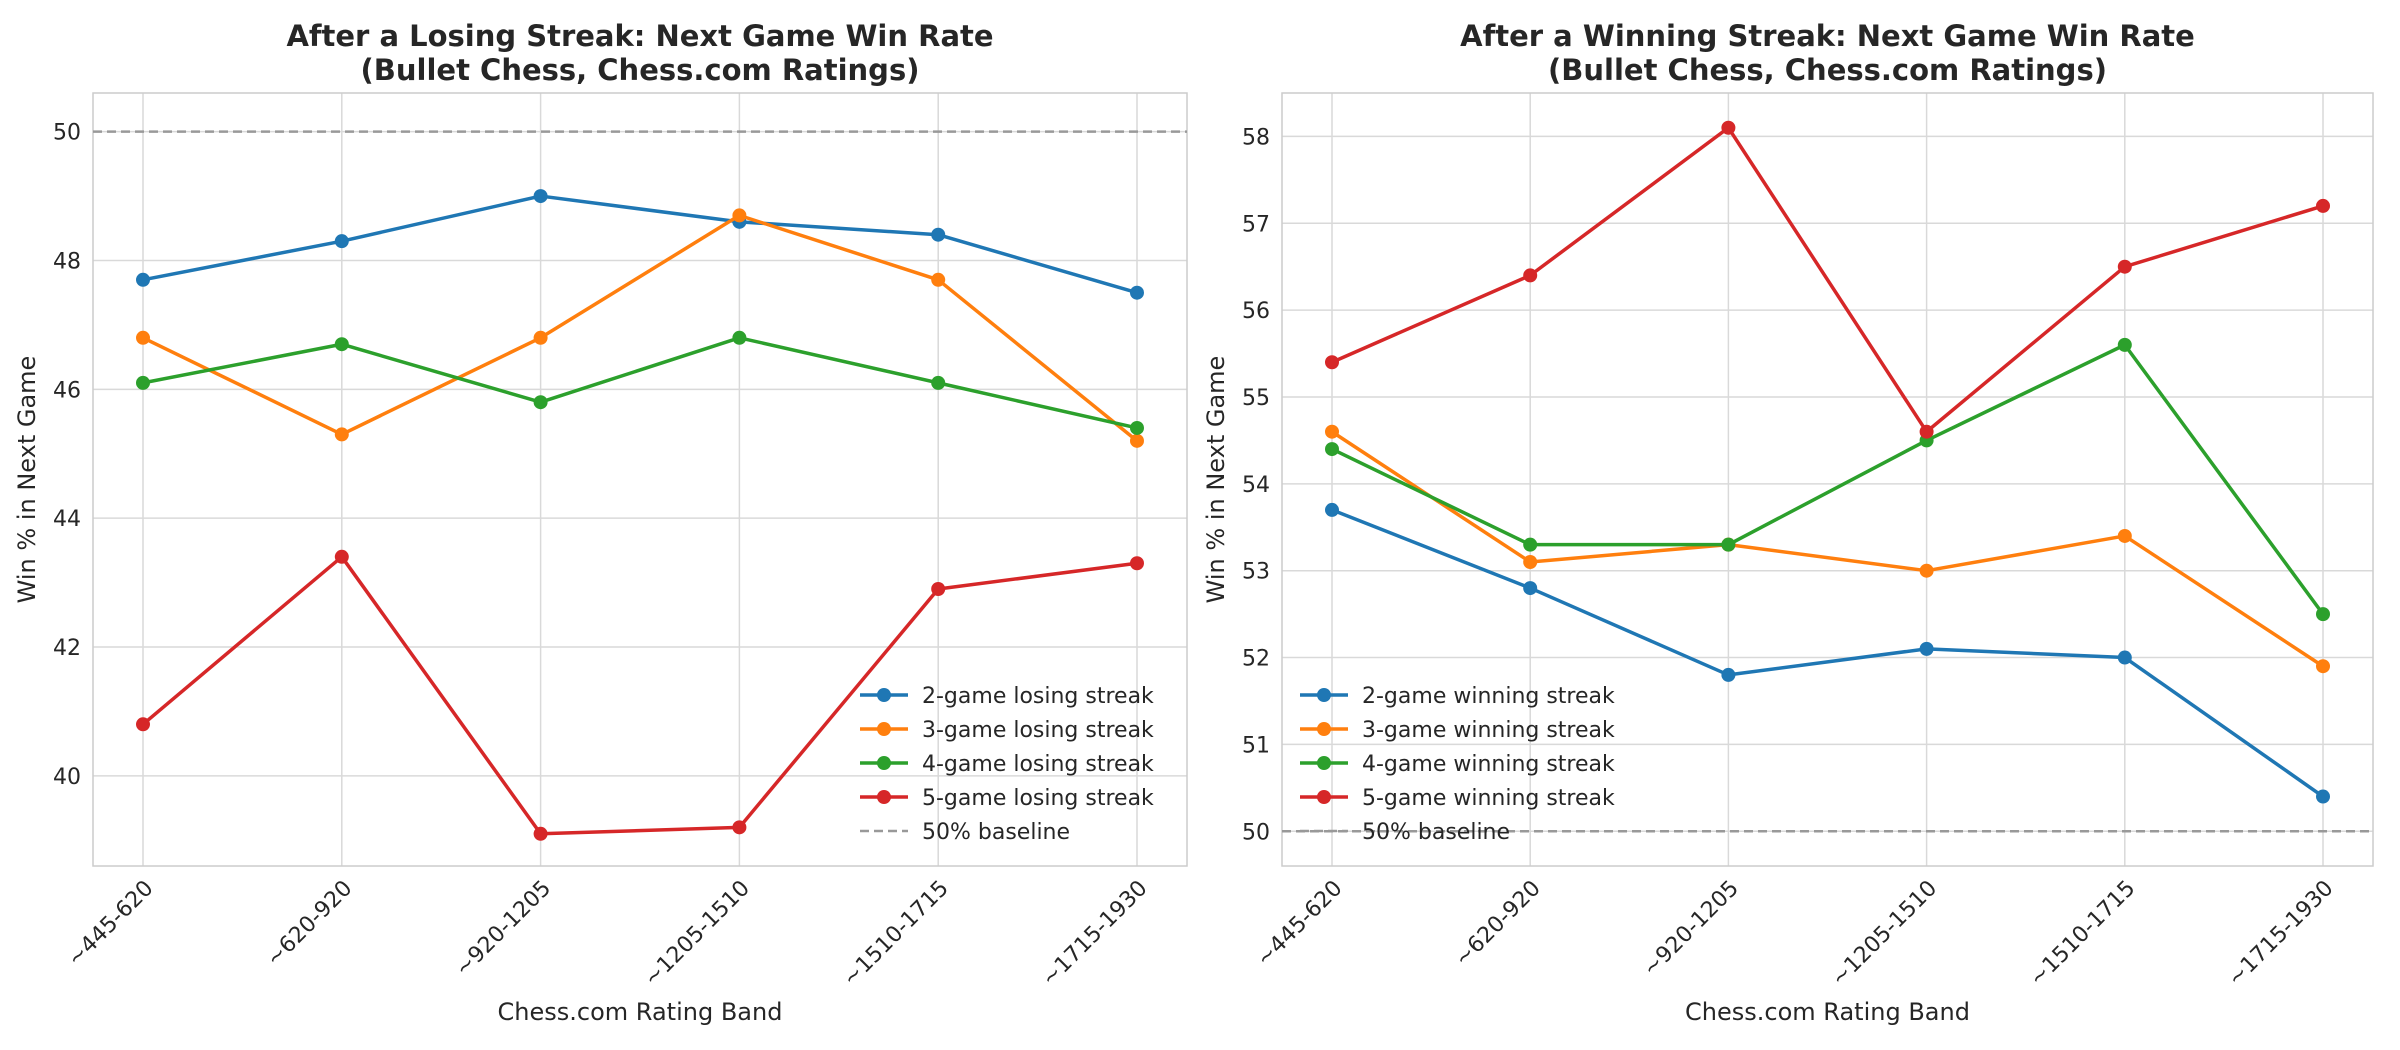 The height and width of the screenshot is (1050, 2400). I want to click on legend-label: 5-game winning streak, so click(1488, 798).